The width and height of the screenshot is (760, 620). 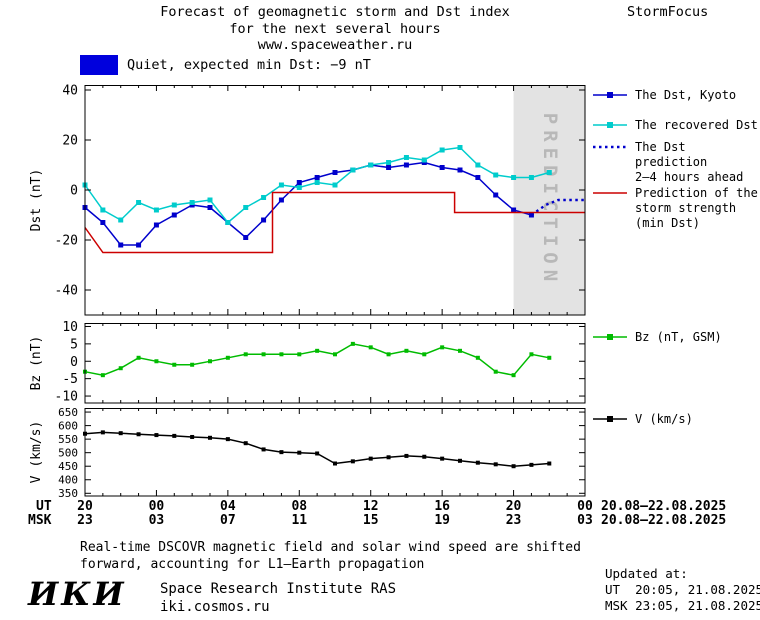 I want to click on legend-label: V (km/s), so click(x=664, y=419).